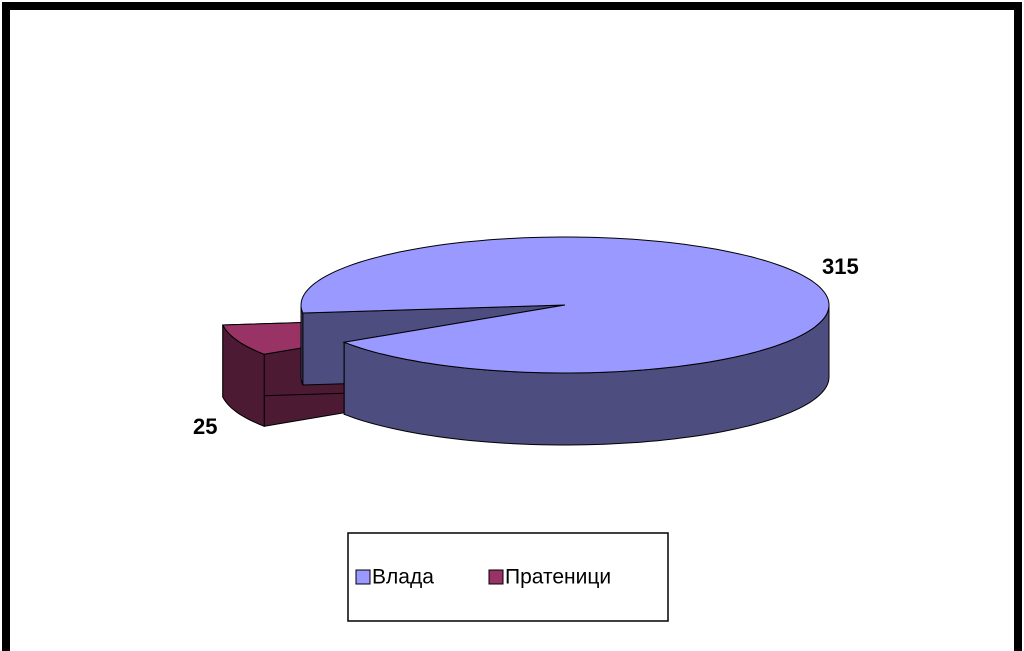  Describe the element at coordinates (302, 345) in the screenshot. I see `slice-wall` at that location.